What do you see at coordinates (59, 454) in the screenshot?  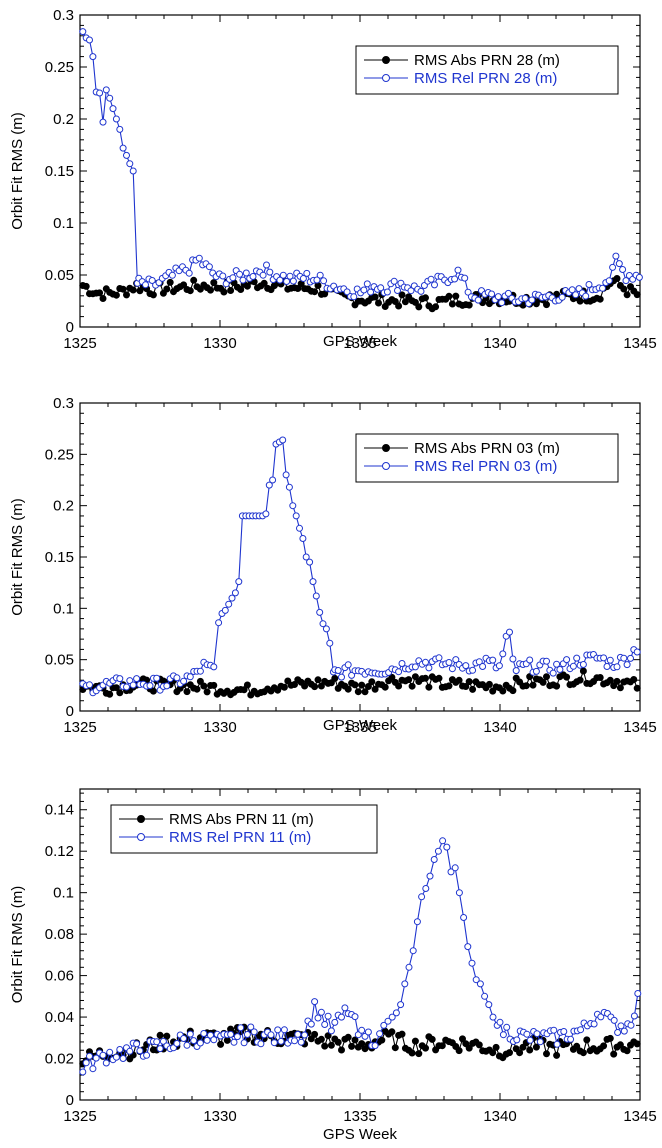 I see `y-tick-label: 0.25` at bounding box center [59, 454].